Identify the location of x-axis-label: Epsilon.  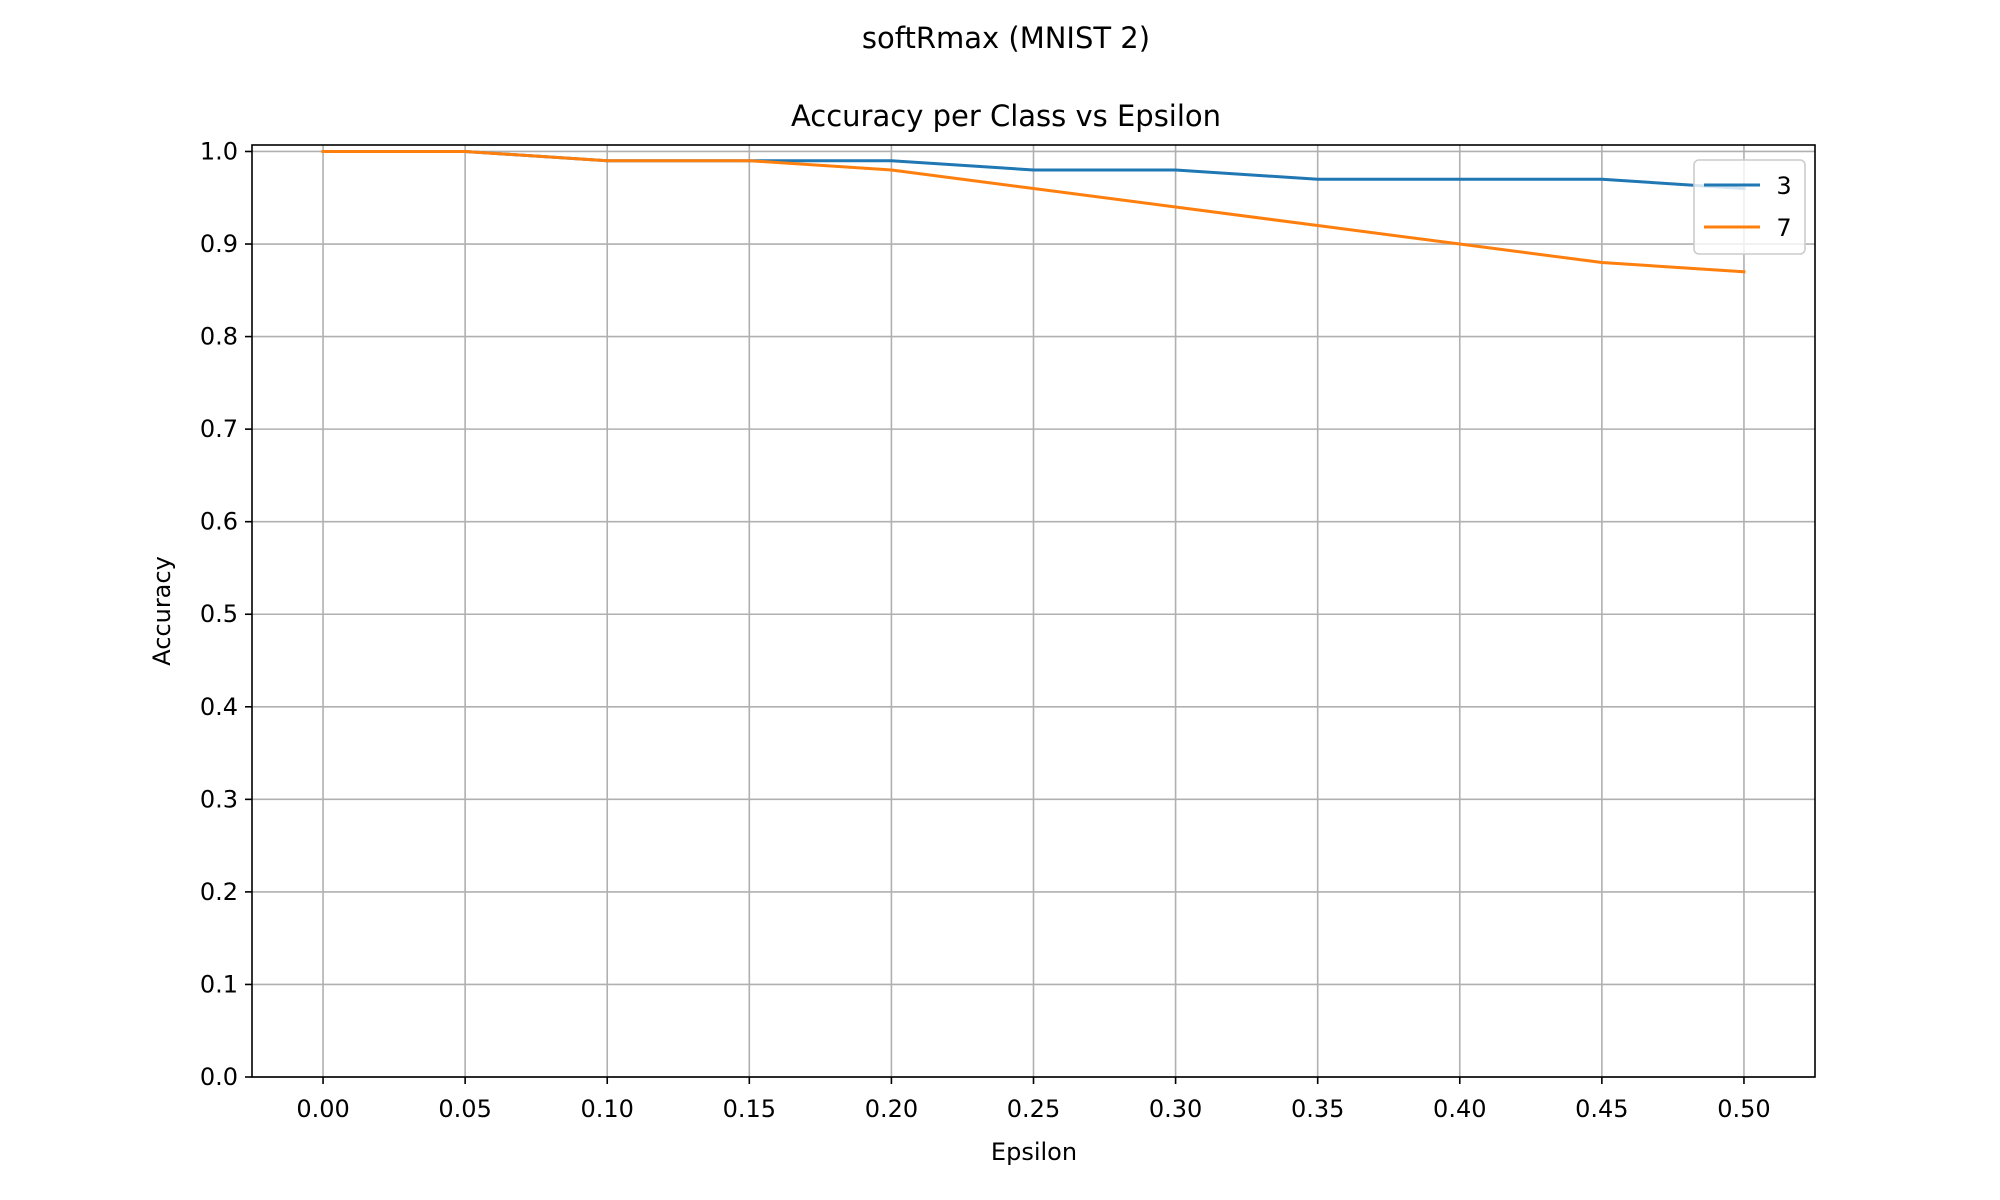
(1034, 1152).